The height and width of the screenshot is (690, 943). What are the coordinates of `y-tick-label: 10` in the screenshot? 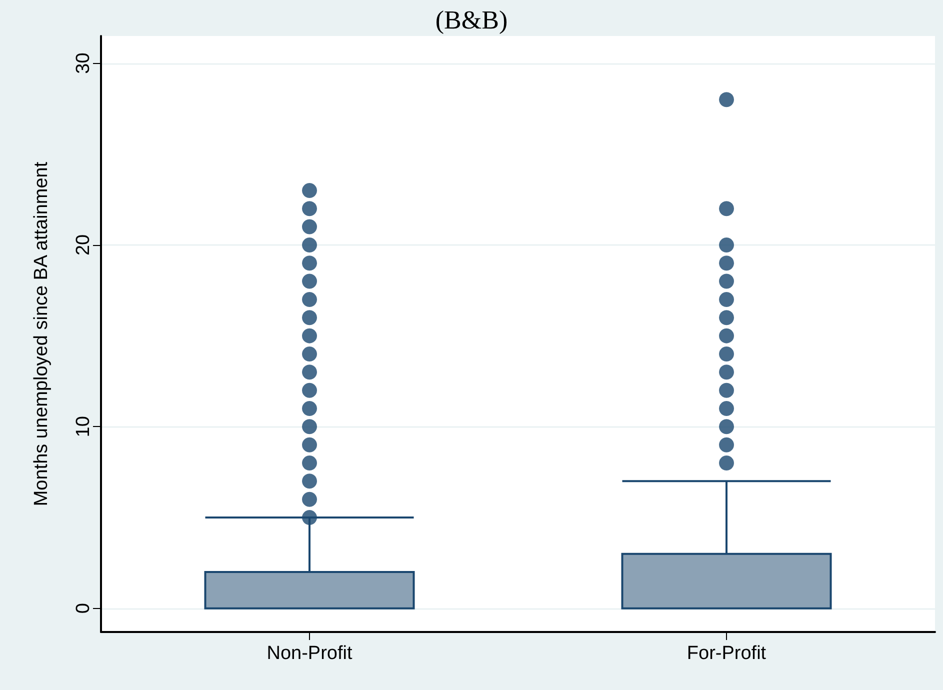 It's located at (83, 427).